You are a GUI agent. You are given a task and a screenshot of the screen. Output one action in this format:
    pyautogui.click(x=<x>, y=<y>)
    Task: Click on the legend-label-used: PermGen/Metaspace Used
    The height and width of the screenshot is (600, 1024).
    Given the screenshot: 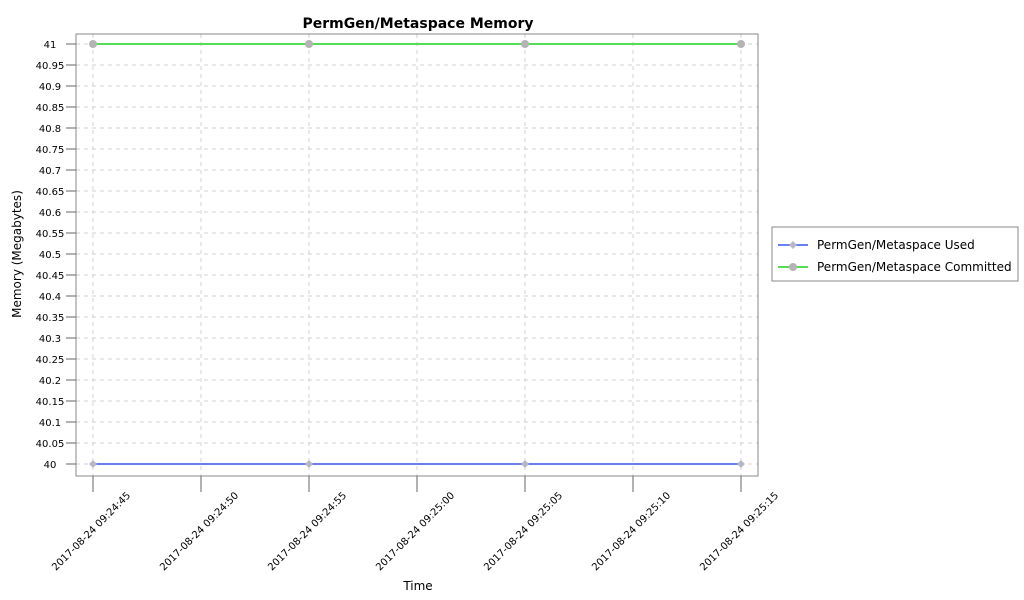 What is the action you would take?
    pyautogui.click(x=896, y=245)
    